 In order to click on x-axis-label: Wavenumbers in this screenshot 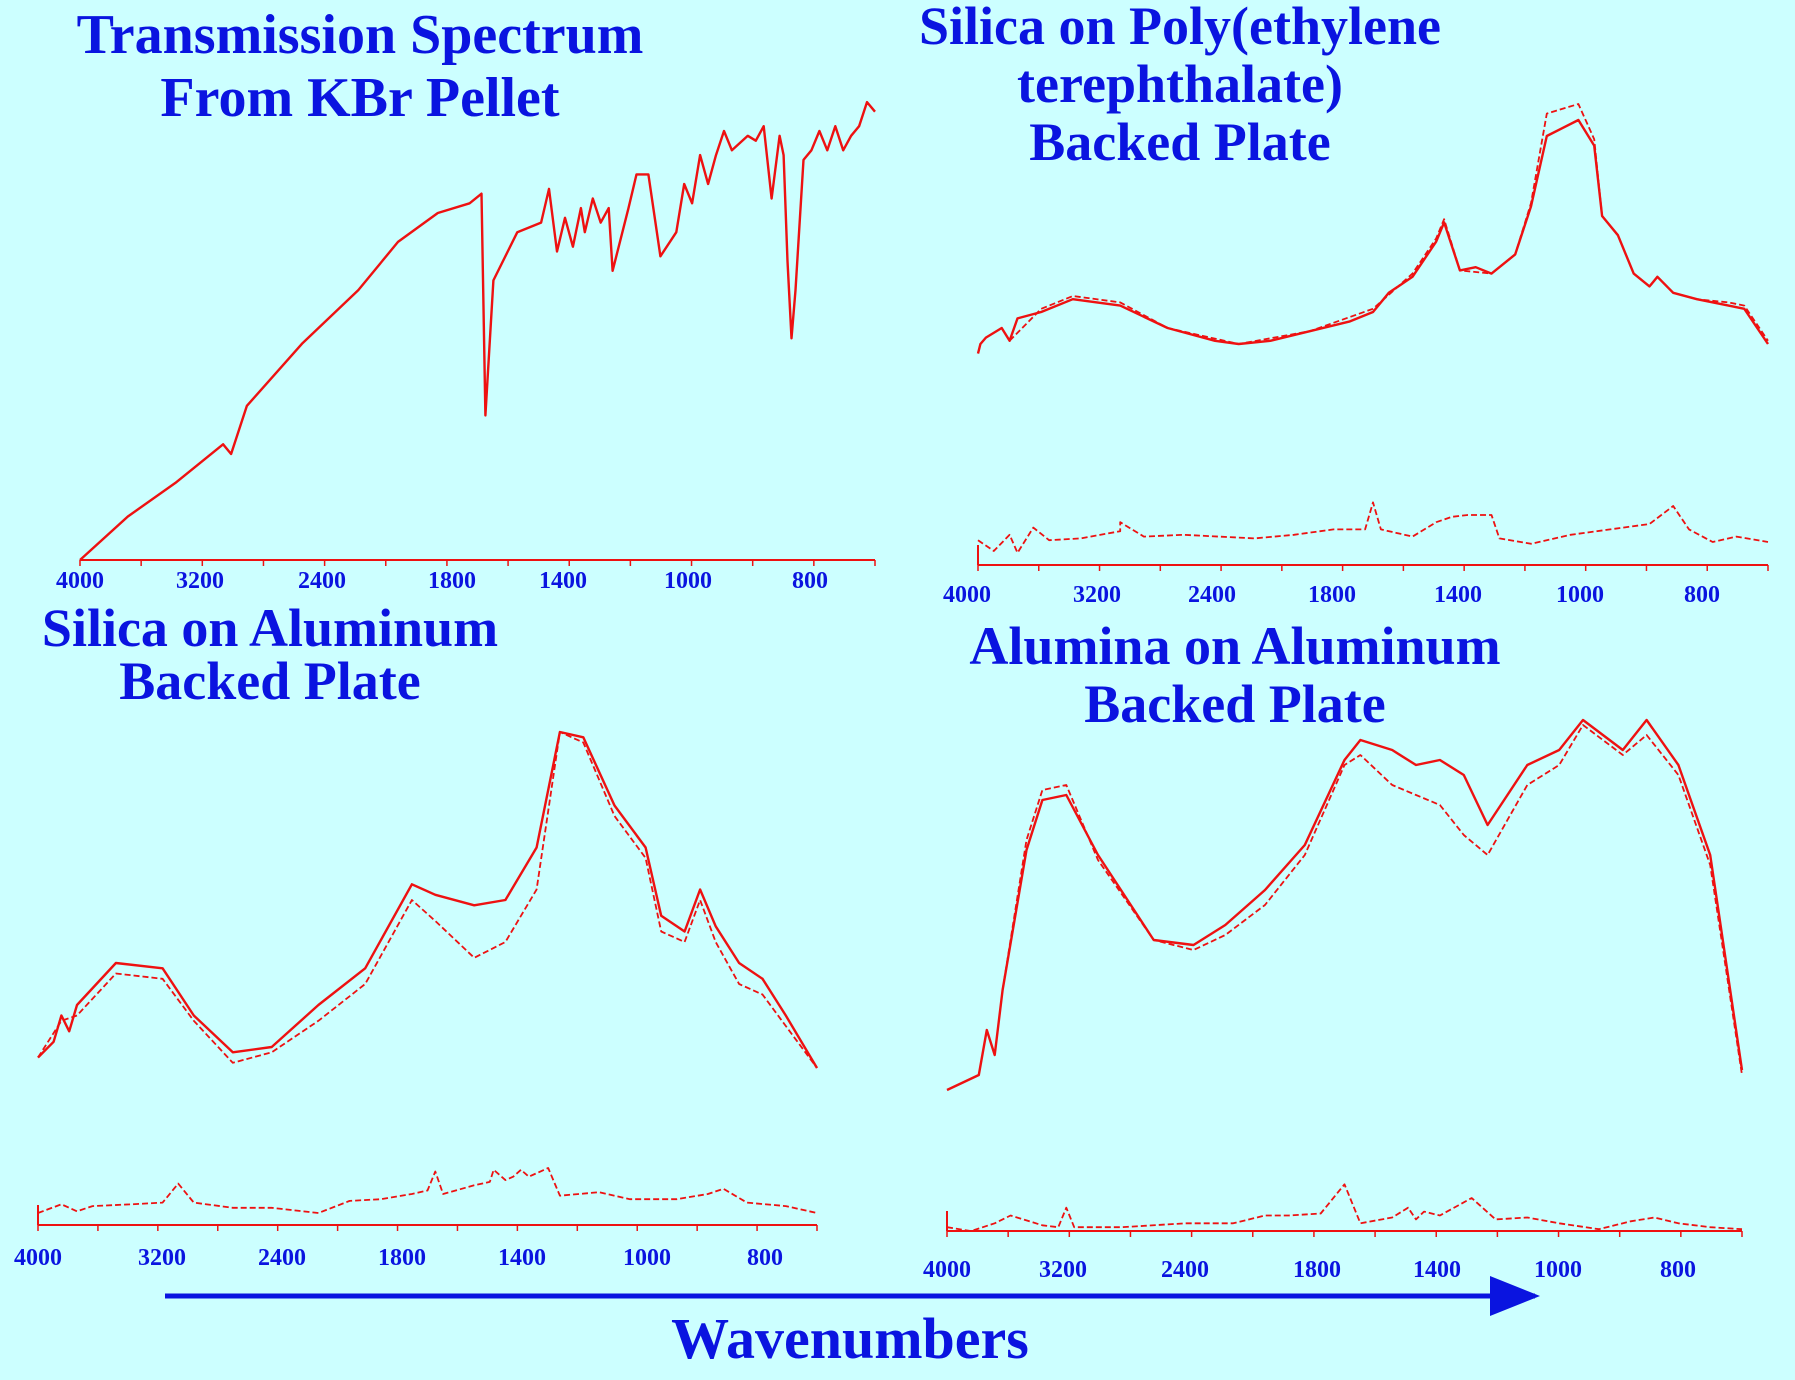, I will do `click(850, 1338)`.